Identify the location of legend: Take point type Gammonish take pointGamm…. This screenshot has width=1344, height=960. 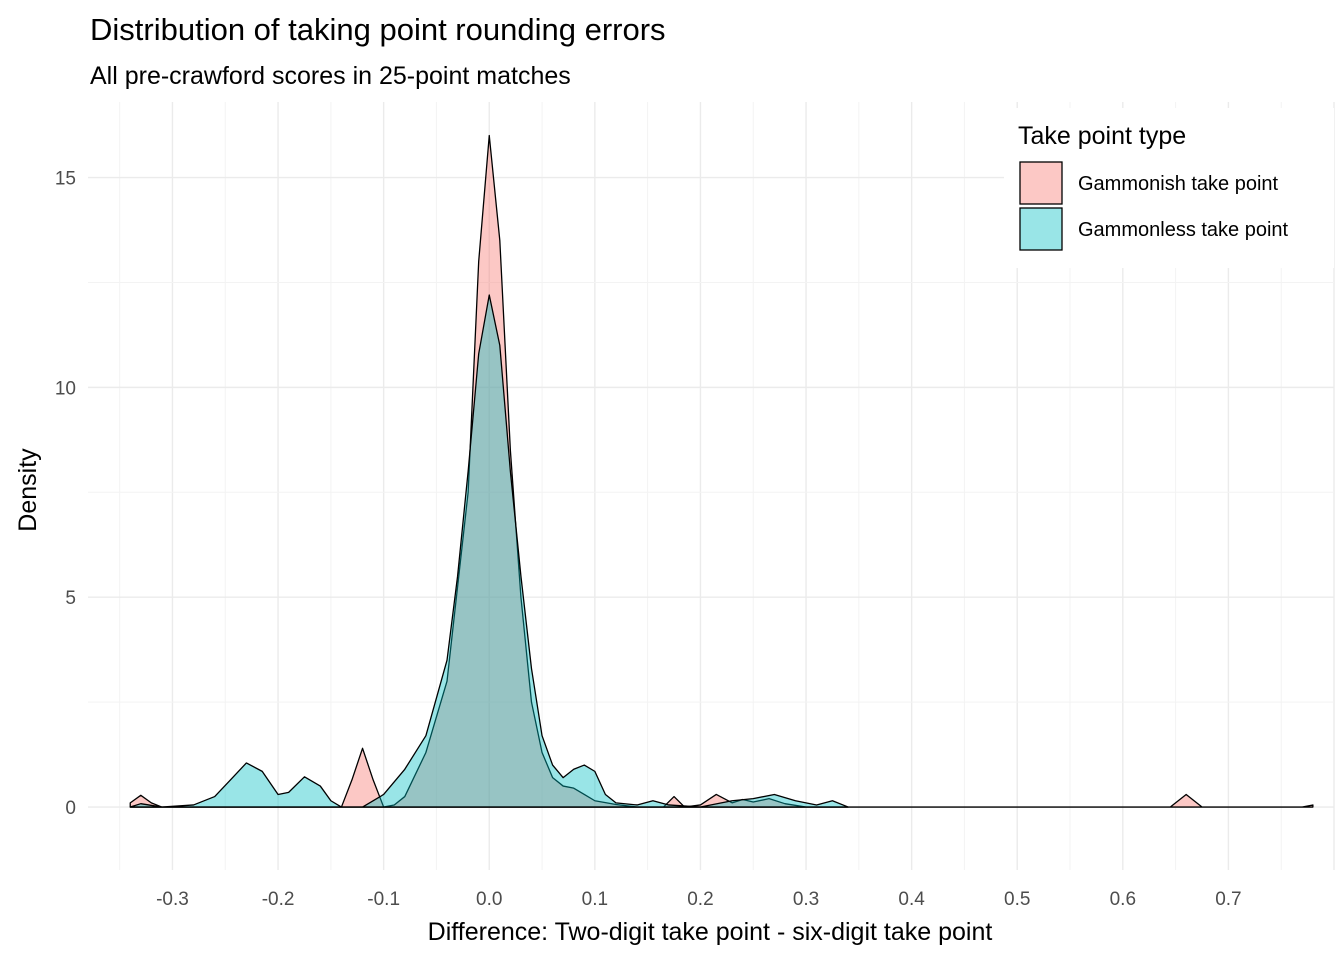
(1169, 188).